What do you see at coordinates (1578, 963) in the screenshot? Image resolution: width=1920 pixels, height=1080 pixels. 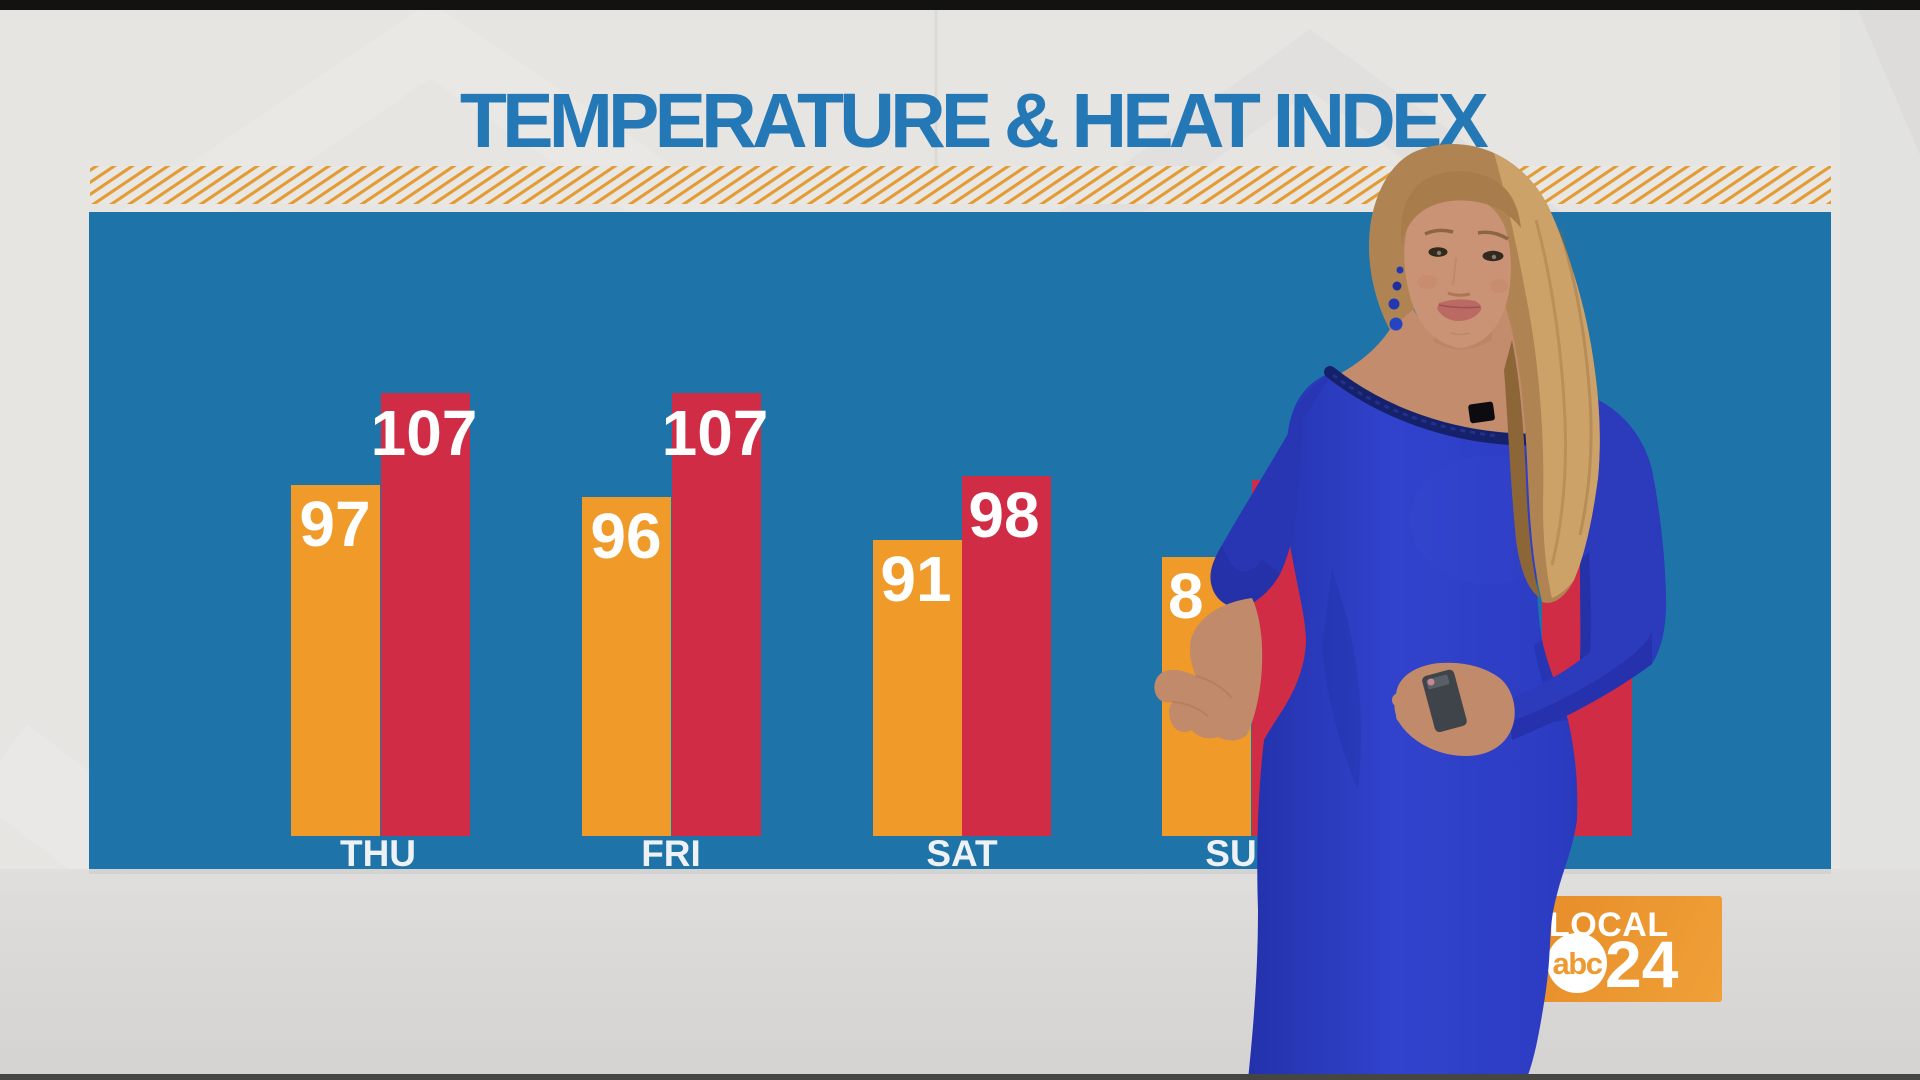 I see `svg-text: abc` at bounding box center [1578, 963].